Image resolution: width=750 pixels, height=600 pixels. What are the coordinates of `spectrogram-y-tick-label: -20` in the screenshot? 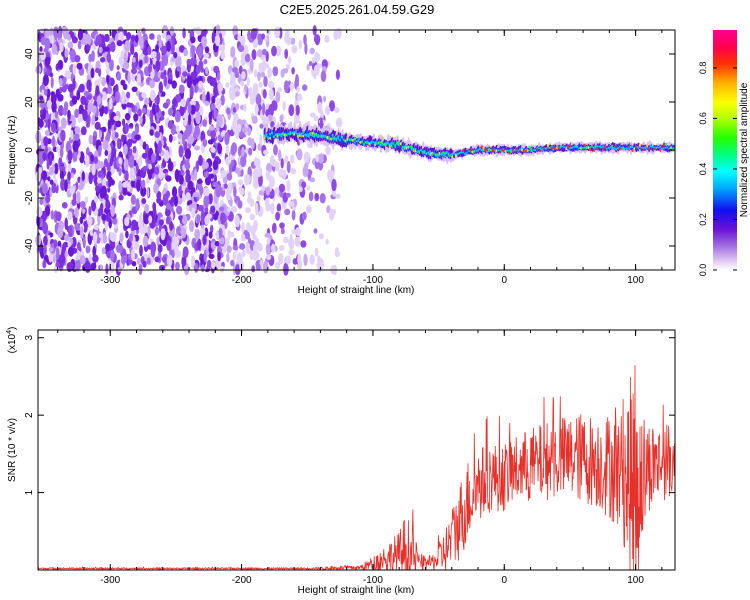 It's located at (29, 197).